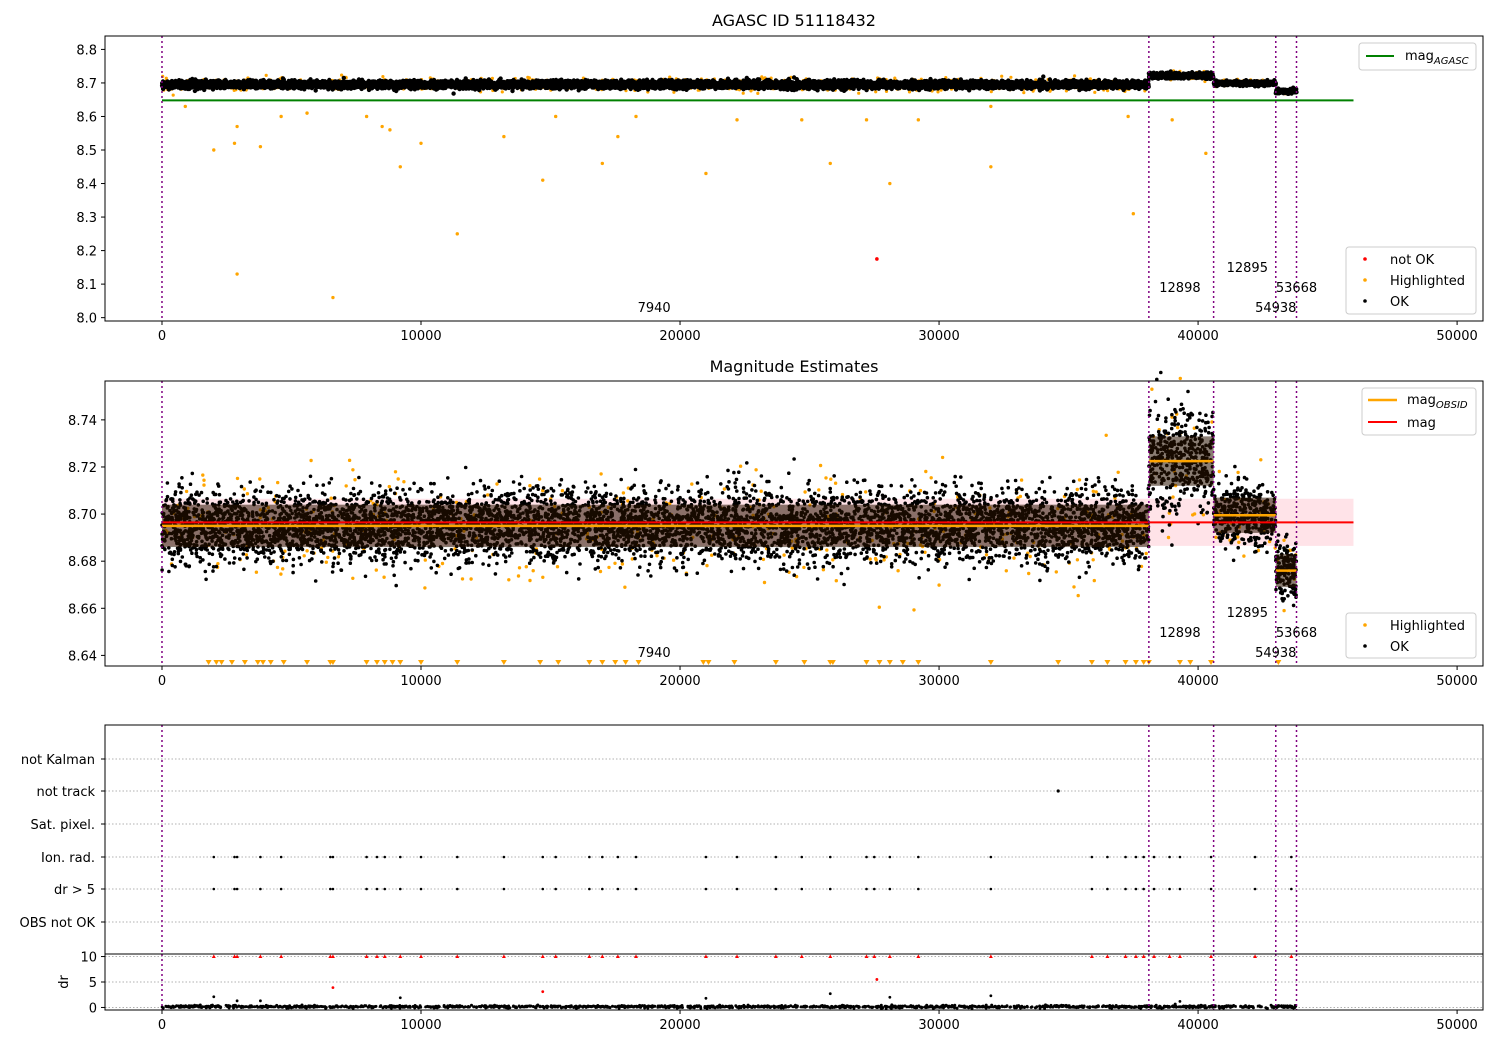  I want to click on p2-legend-points: Highlighted OK, so click(1411, 635).